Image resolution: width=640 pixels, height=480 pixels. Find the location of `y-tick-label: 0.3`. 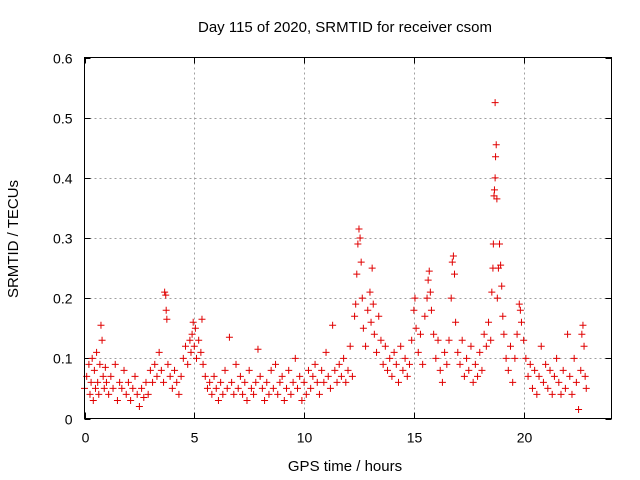

y-tick-label: 0.3 is located at coordinates (63, 239).